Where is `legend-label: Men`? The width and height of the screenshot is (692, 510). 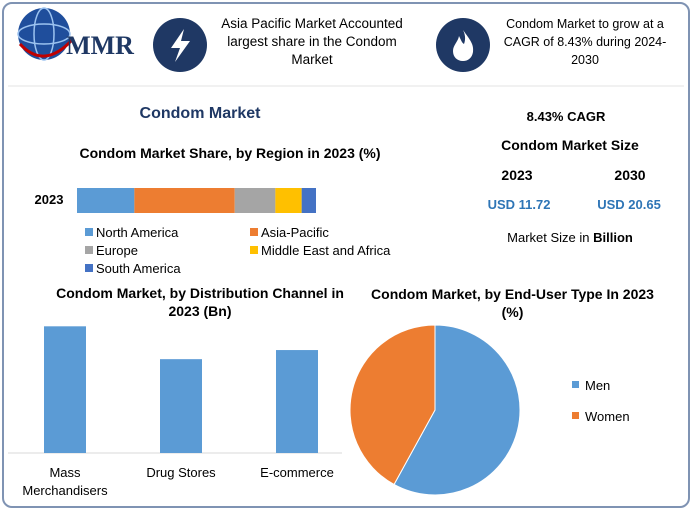
legend-label: Men is located at coordinates (597, 385).